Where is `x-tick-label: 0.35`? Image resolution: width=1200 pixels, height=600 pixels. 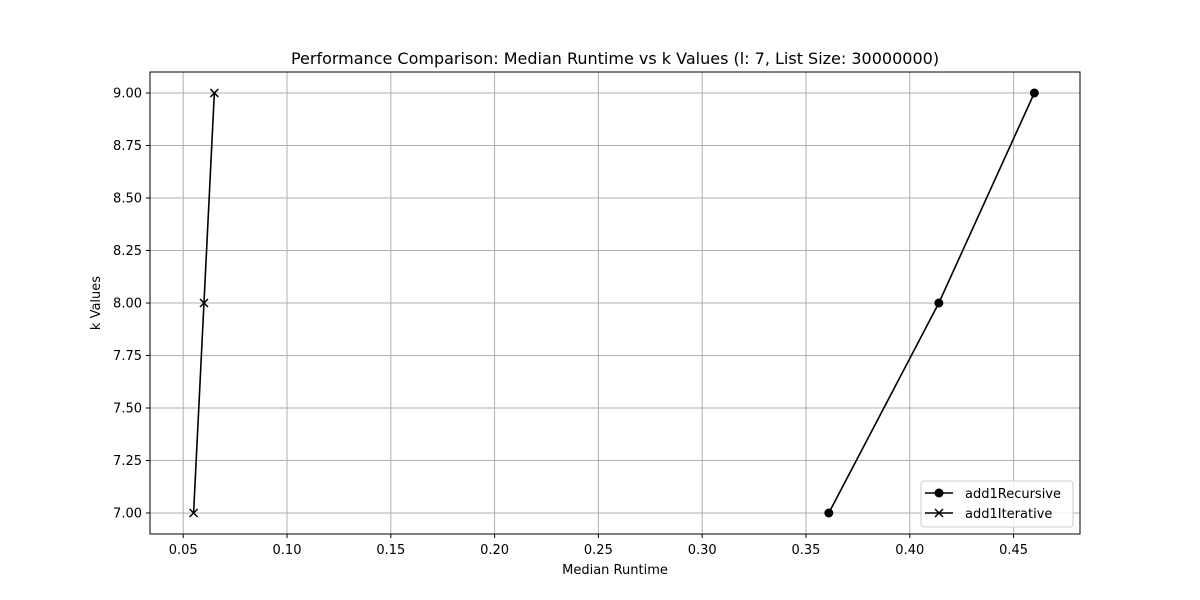
x-tick-label: 0.35 is located at coordinates (806, 550).